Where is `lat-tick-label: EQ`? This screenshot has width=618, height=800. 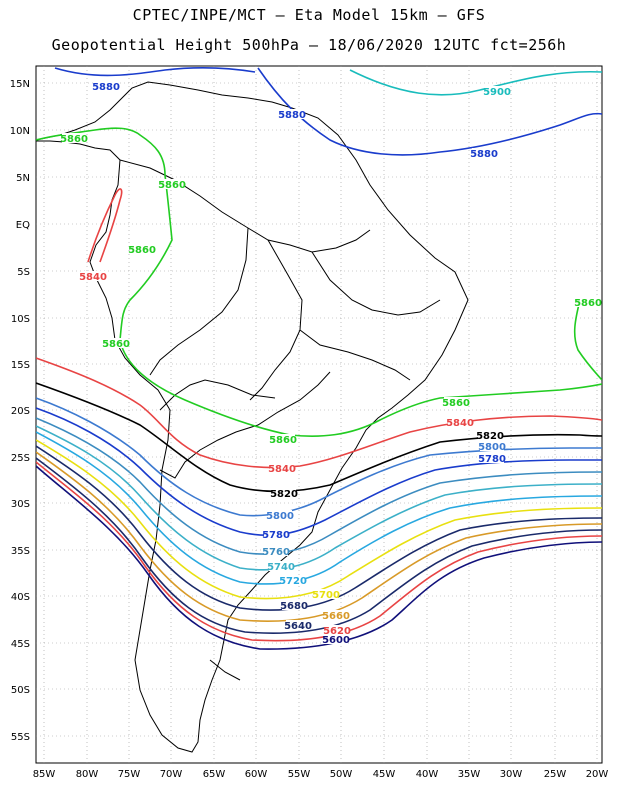
lat-tick-label: EQ is located at coordinates (23, 225).